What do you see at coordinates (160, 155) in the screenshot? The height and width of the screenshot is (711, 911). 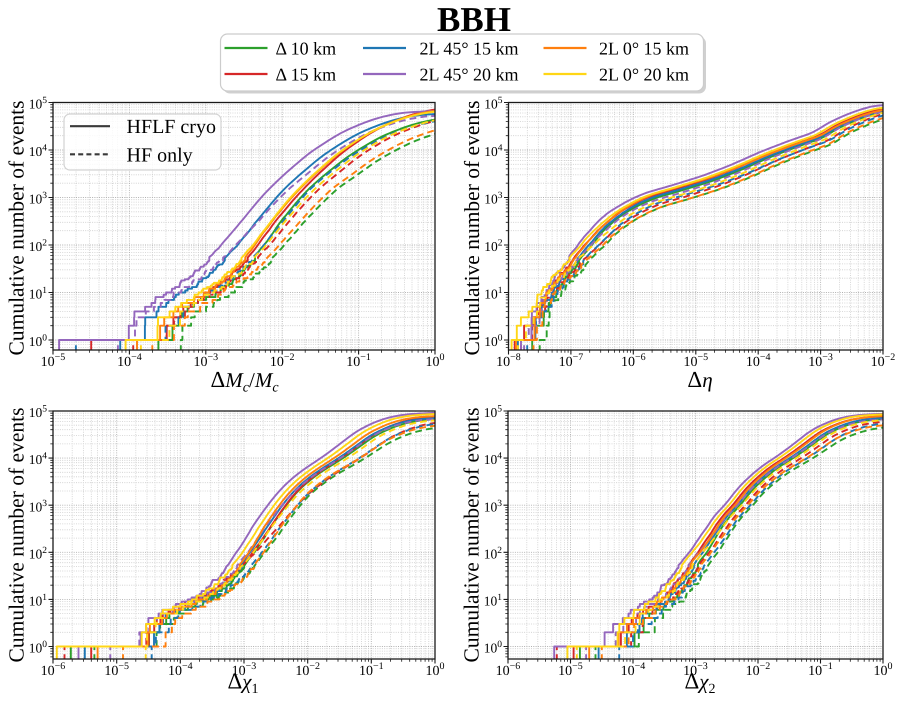 I see `svg-text: HF only` at bounding box center [160, 155].